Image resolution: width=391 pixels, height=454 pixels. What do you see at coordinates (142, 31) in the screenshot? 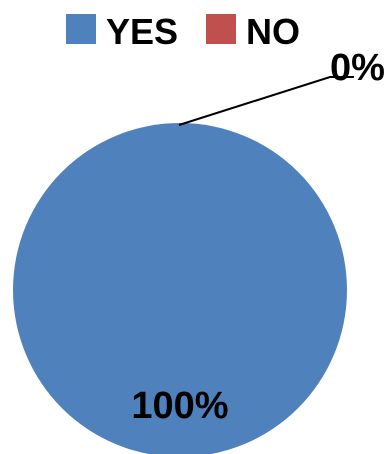
I see `legend-label-yes: YES` at bounding box center [142, 31].